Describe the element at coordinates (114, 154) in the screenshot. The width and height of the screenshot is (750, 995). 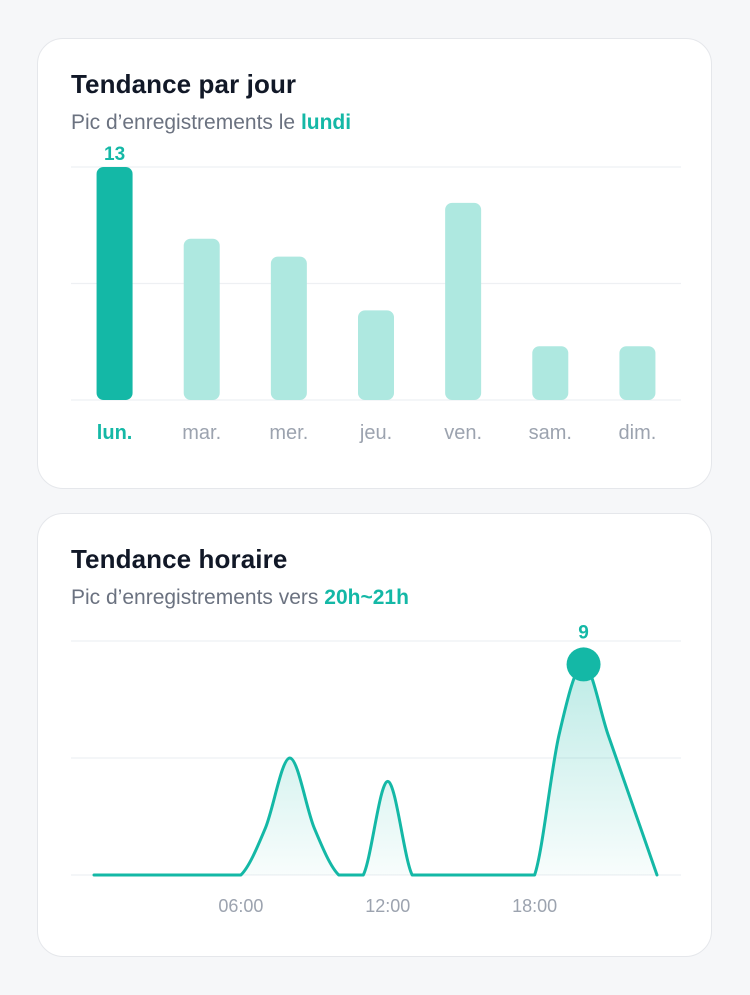
I see `bar-peak-value-label: 13` at that location.